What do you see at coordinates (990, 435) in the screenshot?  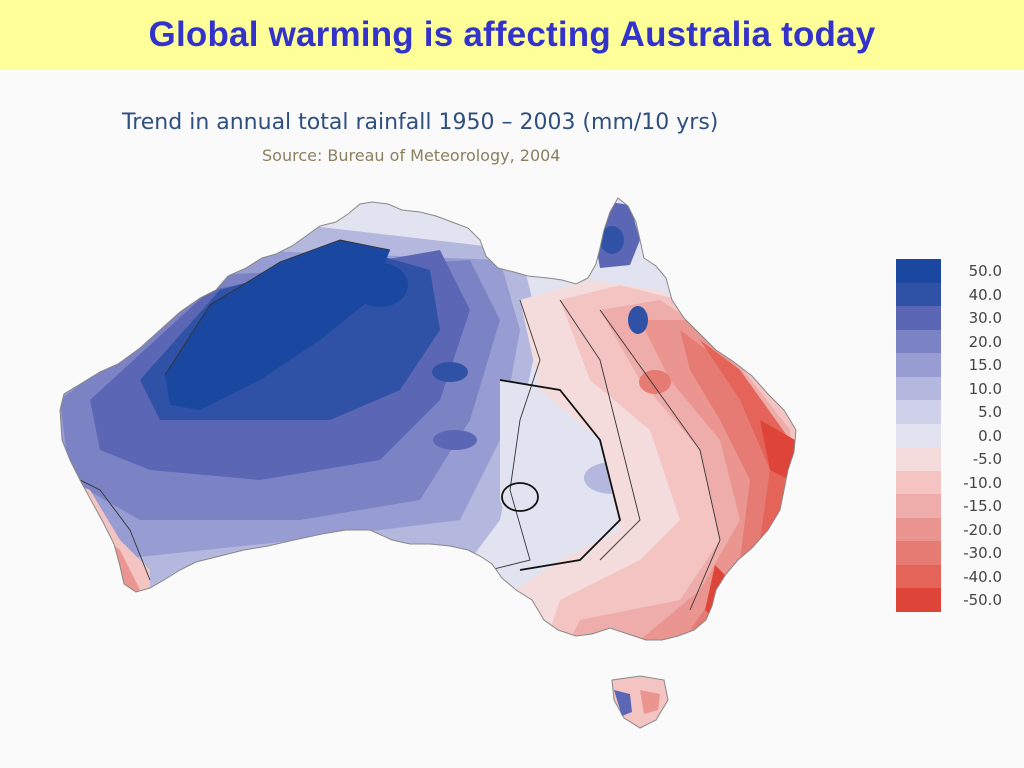 I see `legend-label: 0.0` at bounding box center [990, 435].